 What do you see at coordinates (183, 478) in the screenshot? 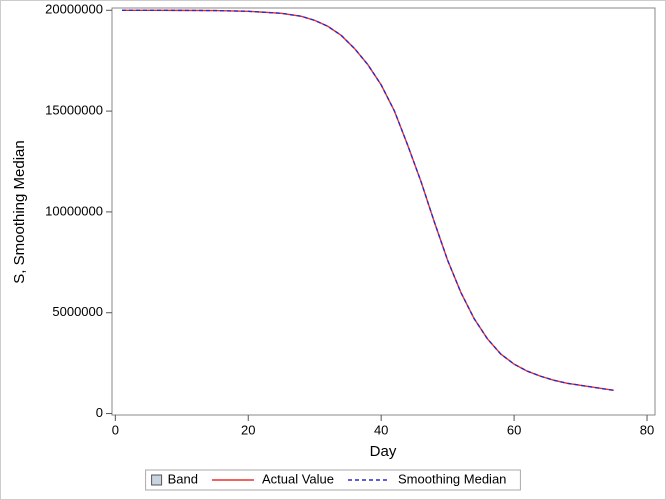
I see `legend-label: Band` at bounding box center [183, 478].